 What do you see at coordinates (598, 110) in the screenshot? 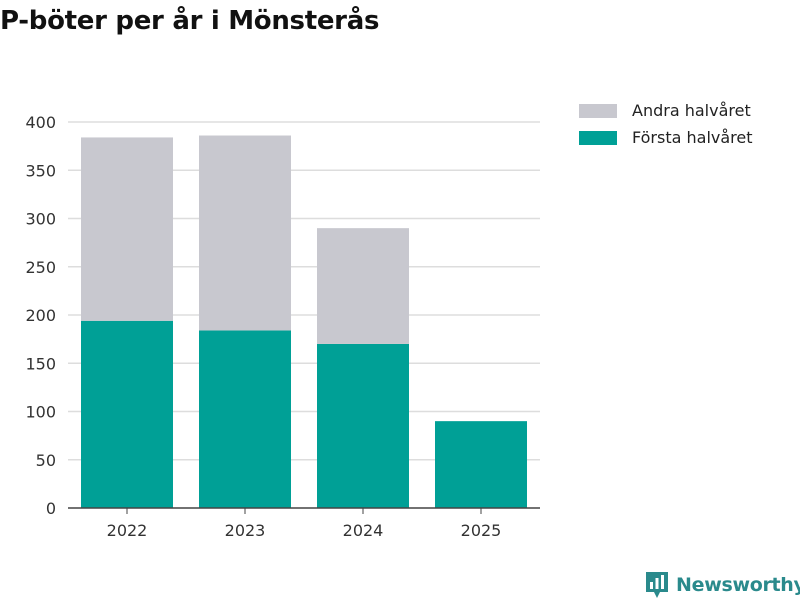
I see `legend-swatch-andra` at bounding box center [598, 110].